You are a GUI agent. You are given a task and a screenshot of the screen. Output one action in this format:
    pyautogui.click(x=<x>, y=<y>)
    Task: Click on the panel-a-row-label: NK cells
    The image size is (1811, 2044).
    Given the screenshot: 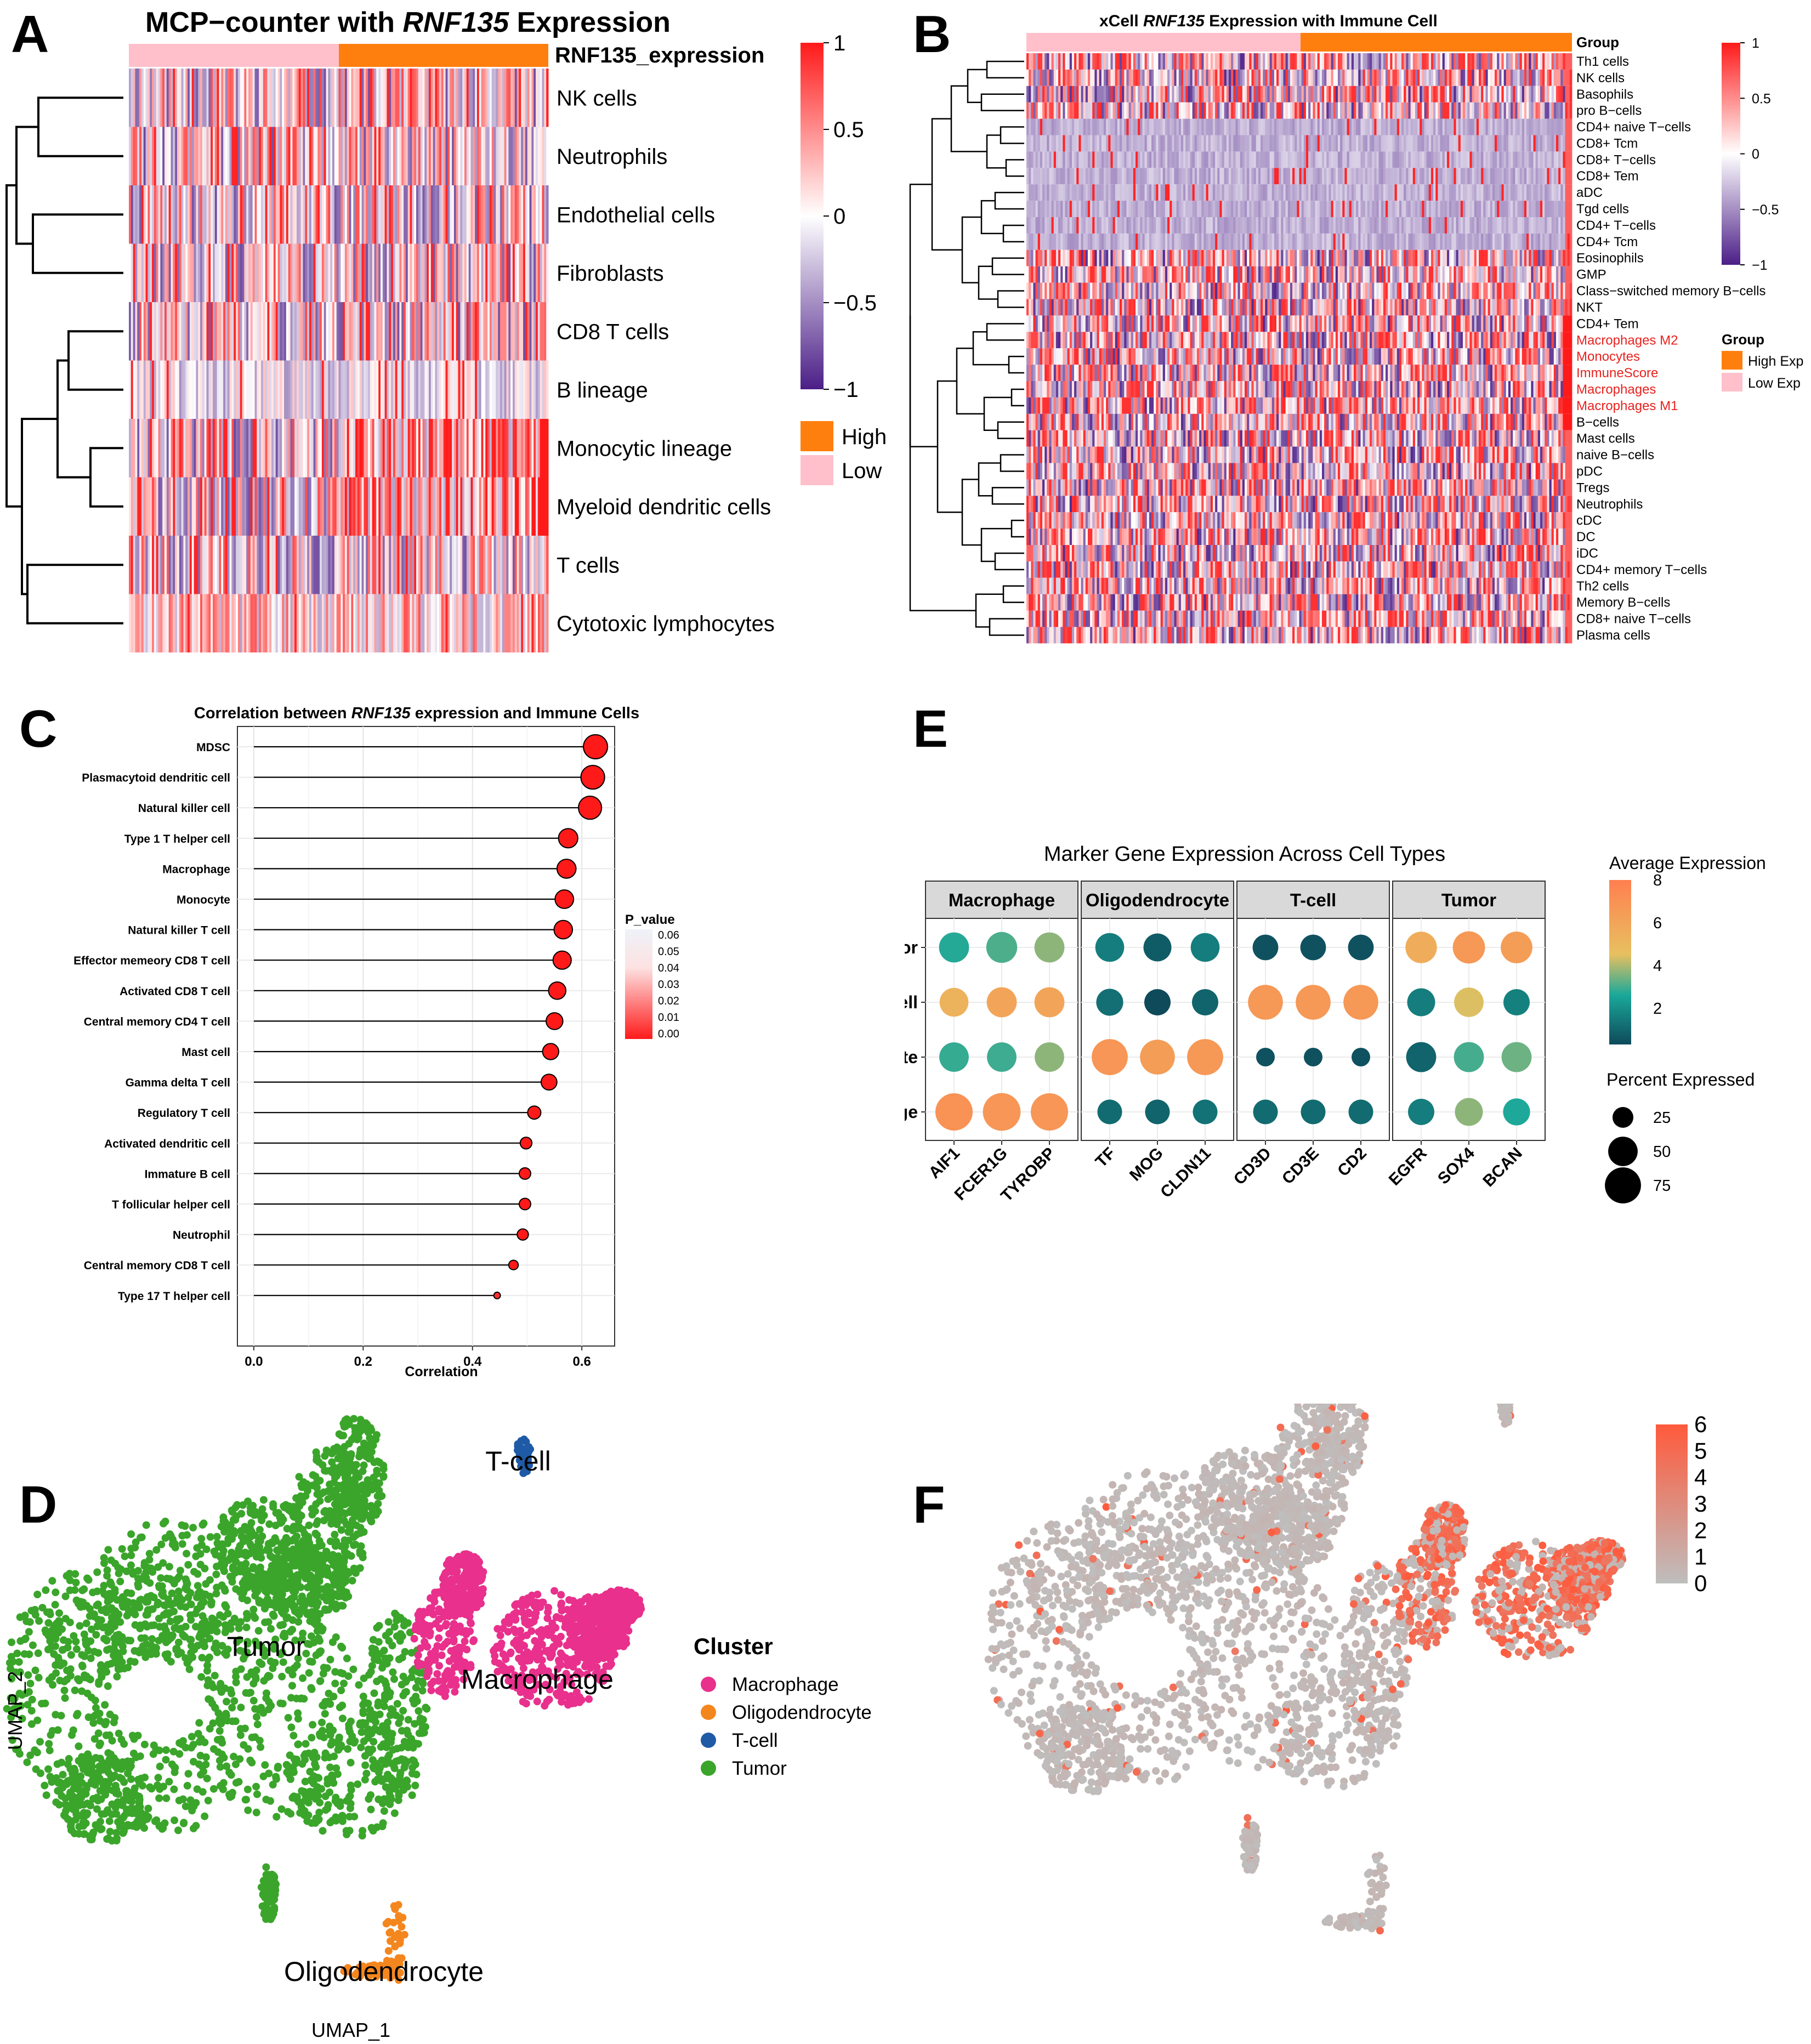 What is the action you would take?
    pyautogui.click(x=597, y=98)
    